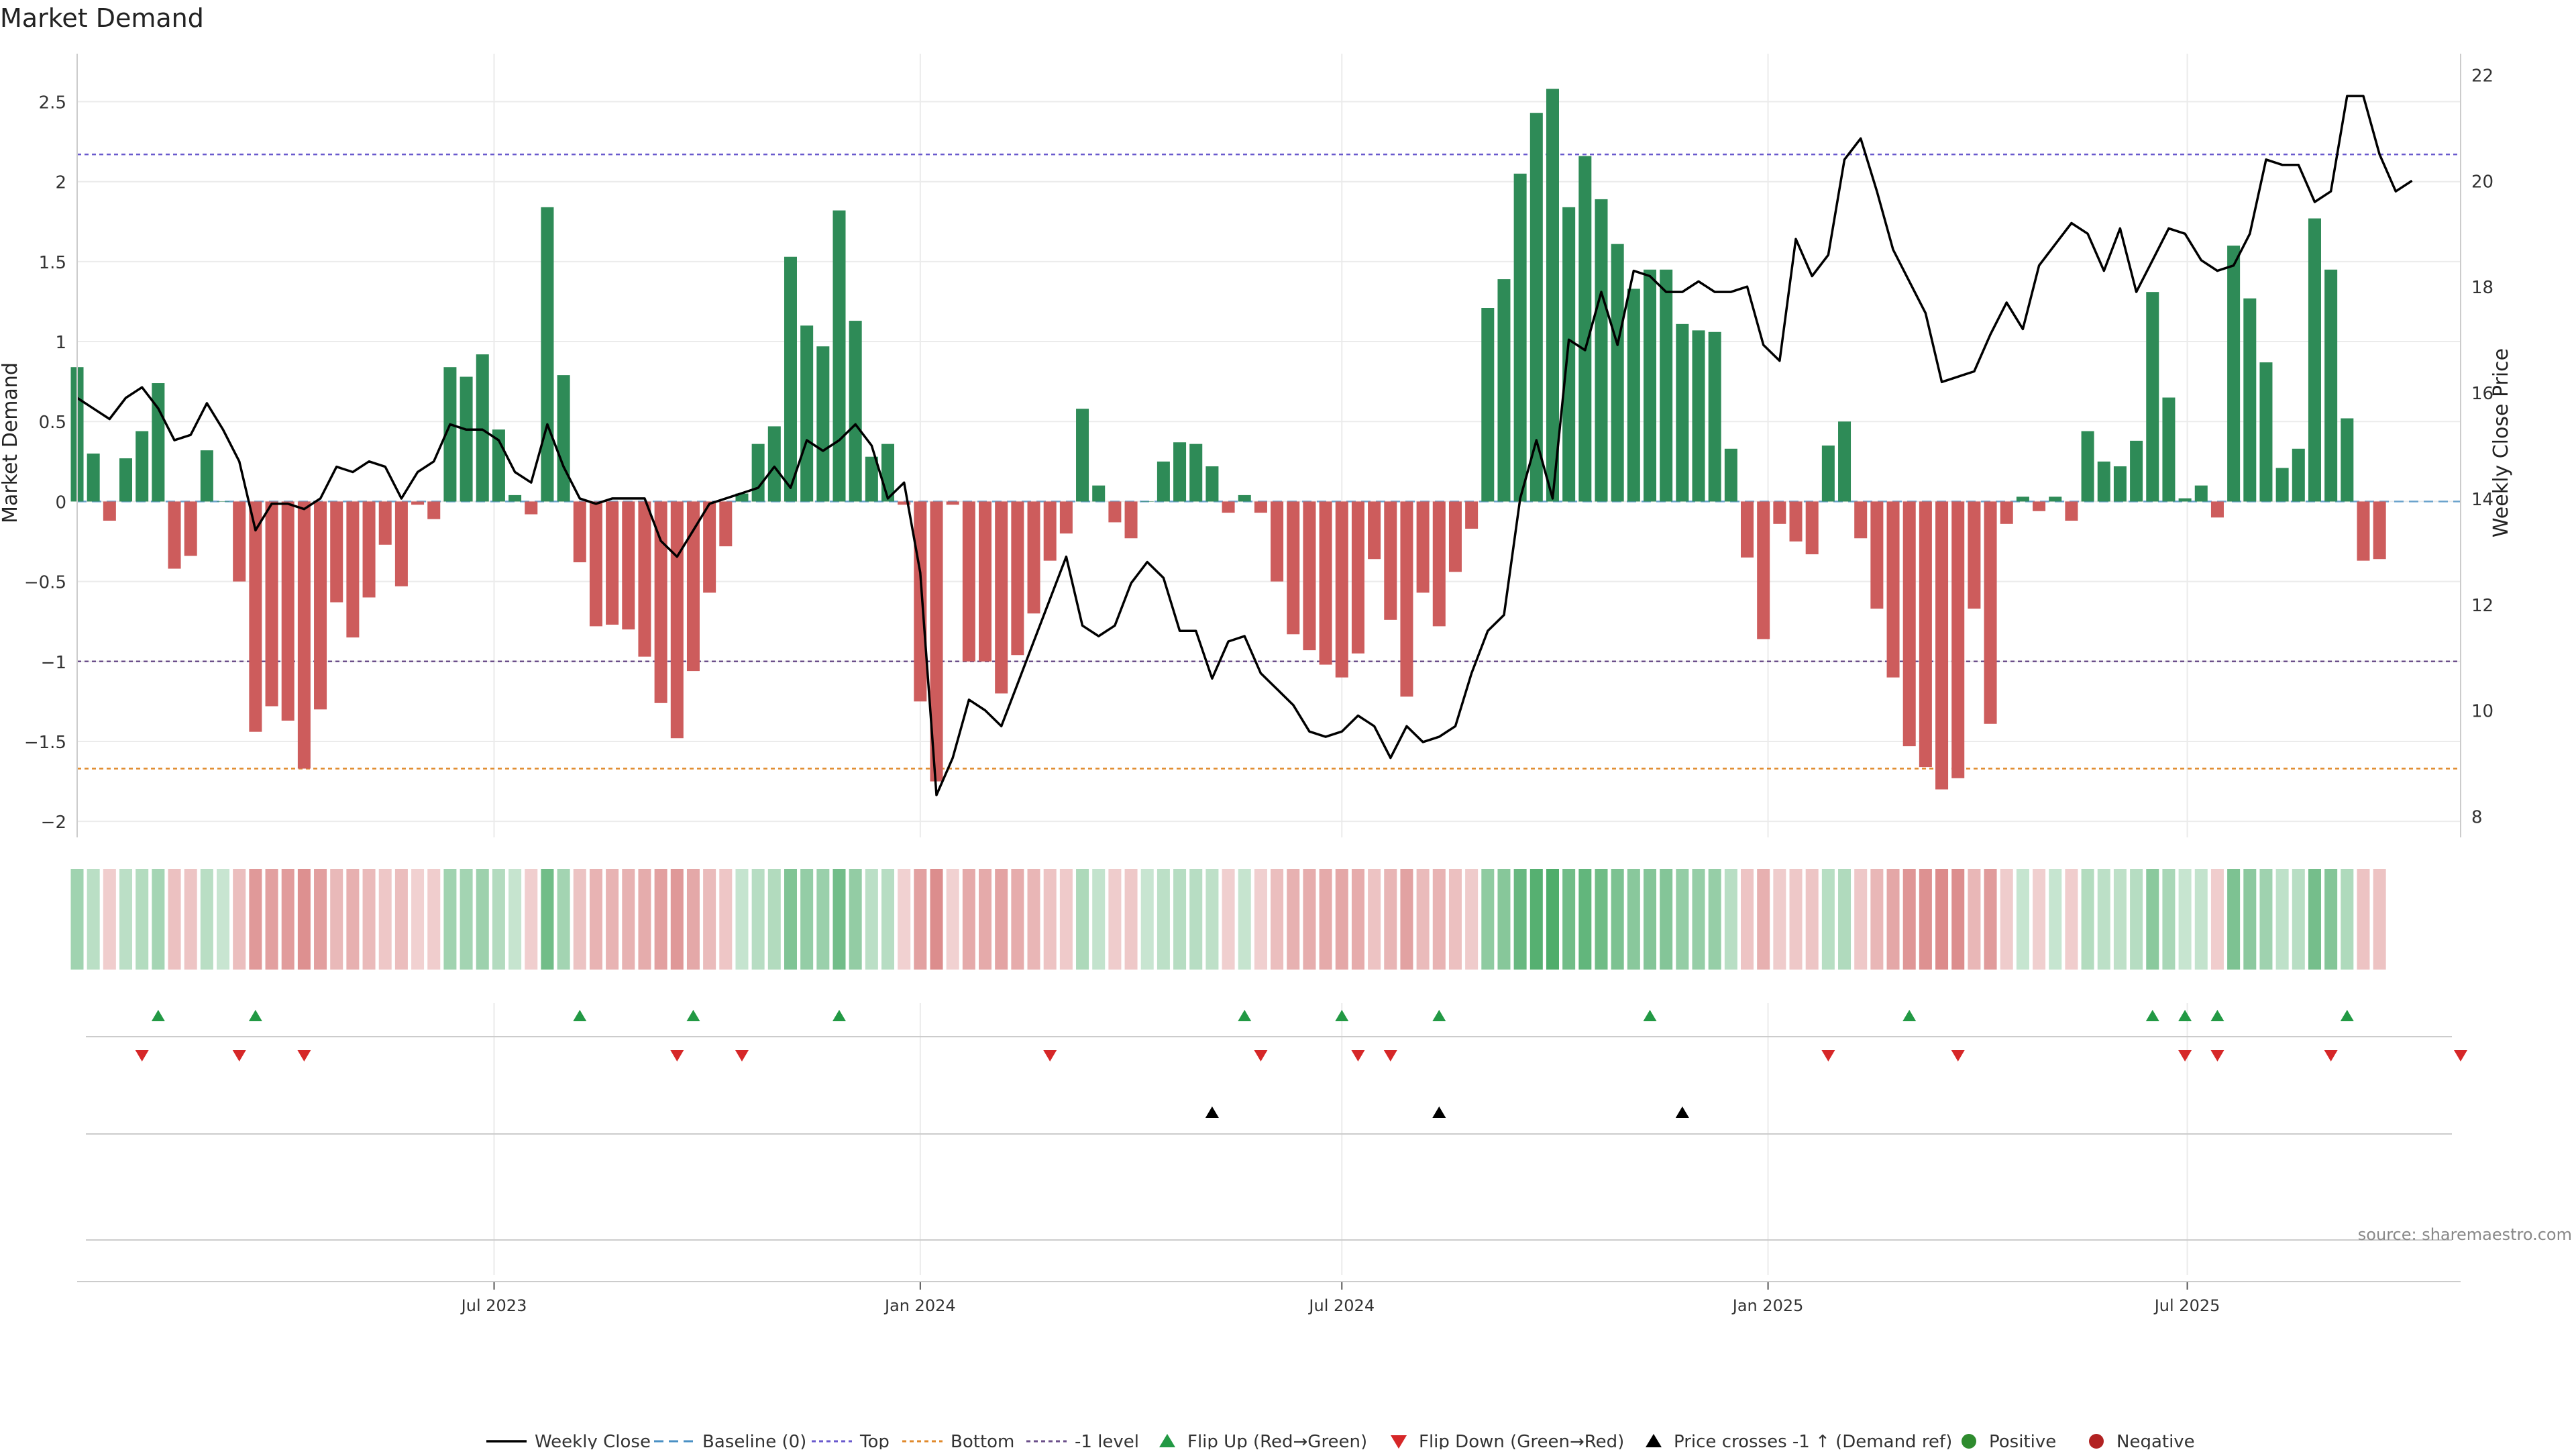 The image size is (2576, 1452). What do you see at coordinates (2482, 712) in the screenshot?
I see `y-tick-right: 10` at bounding box center [2482, 712].